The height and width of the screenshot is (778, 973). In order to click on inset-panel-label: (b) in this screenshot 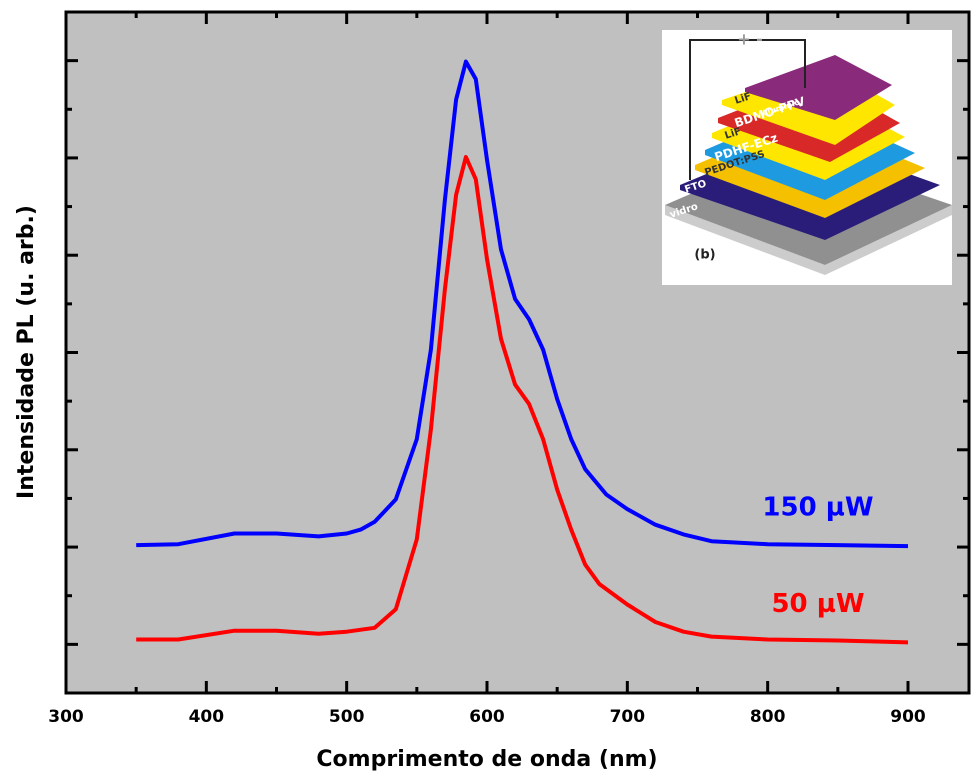, I will do `click(704, 255)`.